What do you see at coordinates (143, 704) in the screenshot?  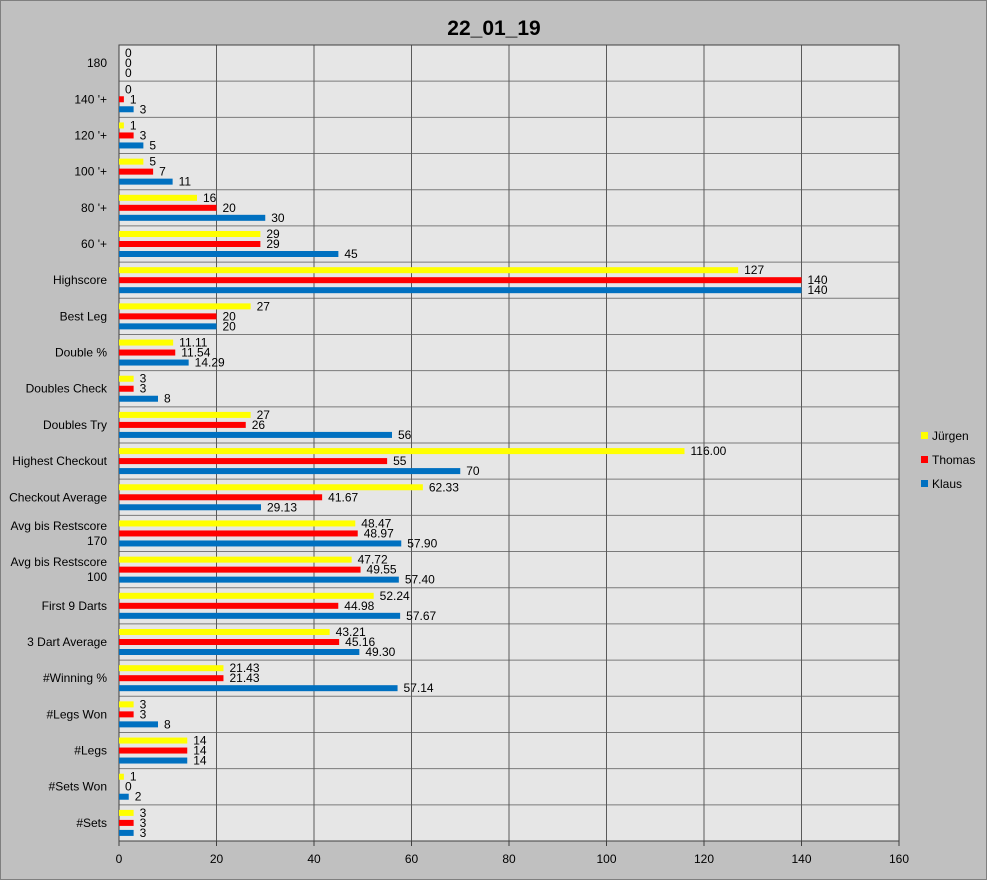 I see `data-label-jürgen: 3` at bounding box center [143, 704].